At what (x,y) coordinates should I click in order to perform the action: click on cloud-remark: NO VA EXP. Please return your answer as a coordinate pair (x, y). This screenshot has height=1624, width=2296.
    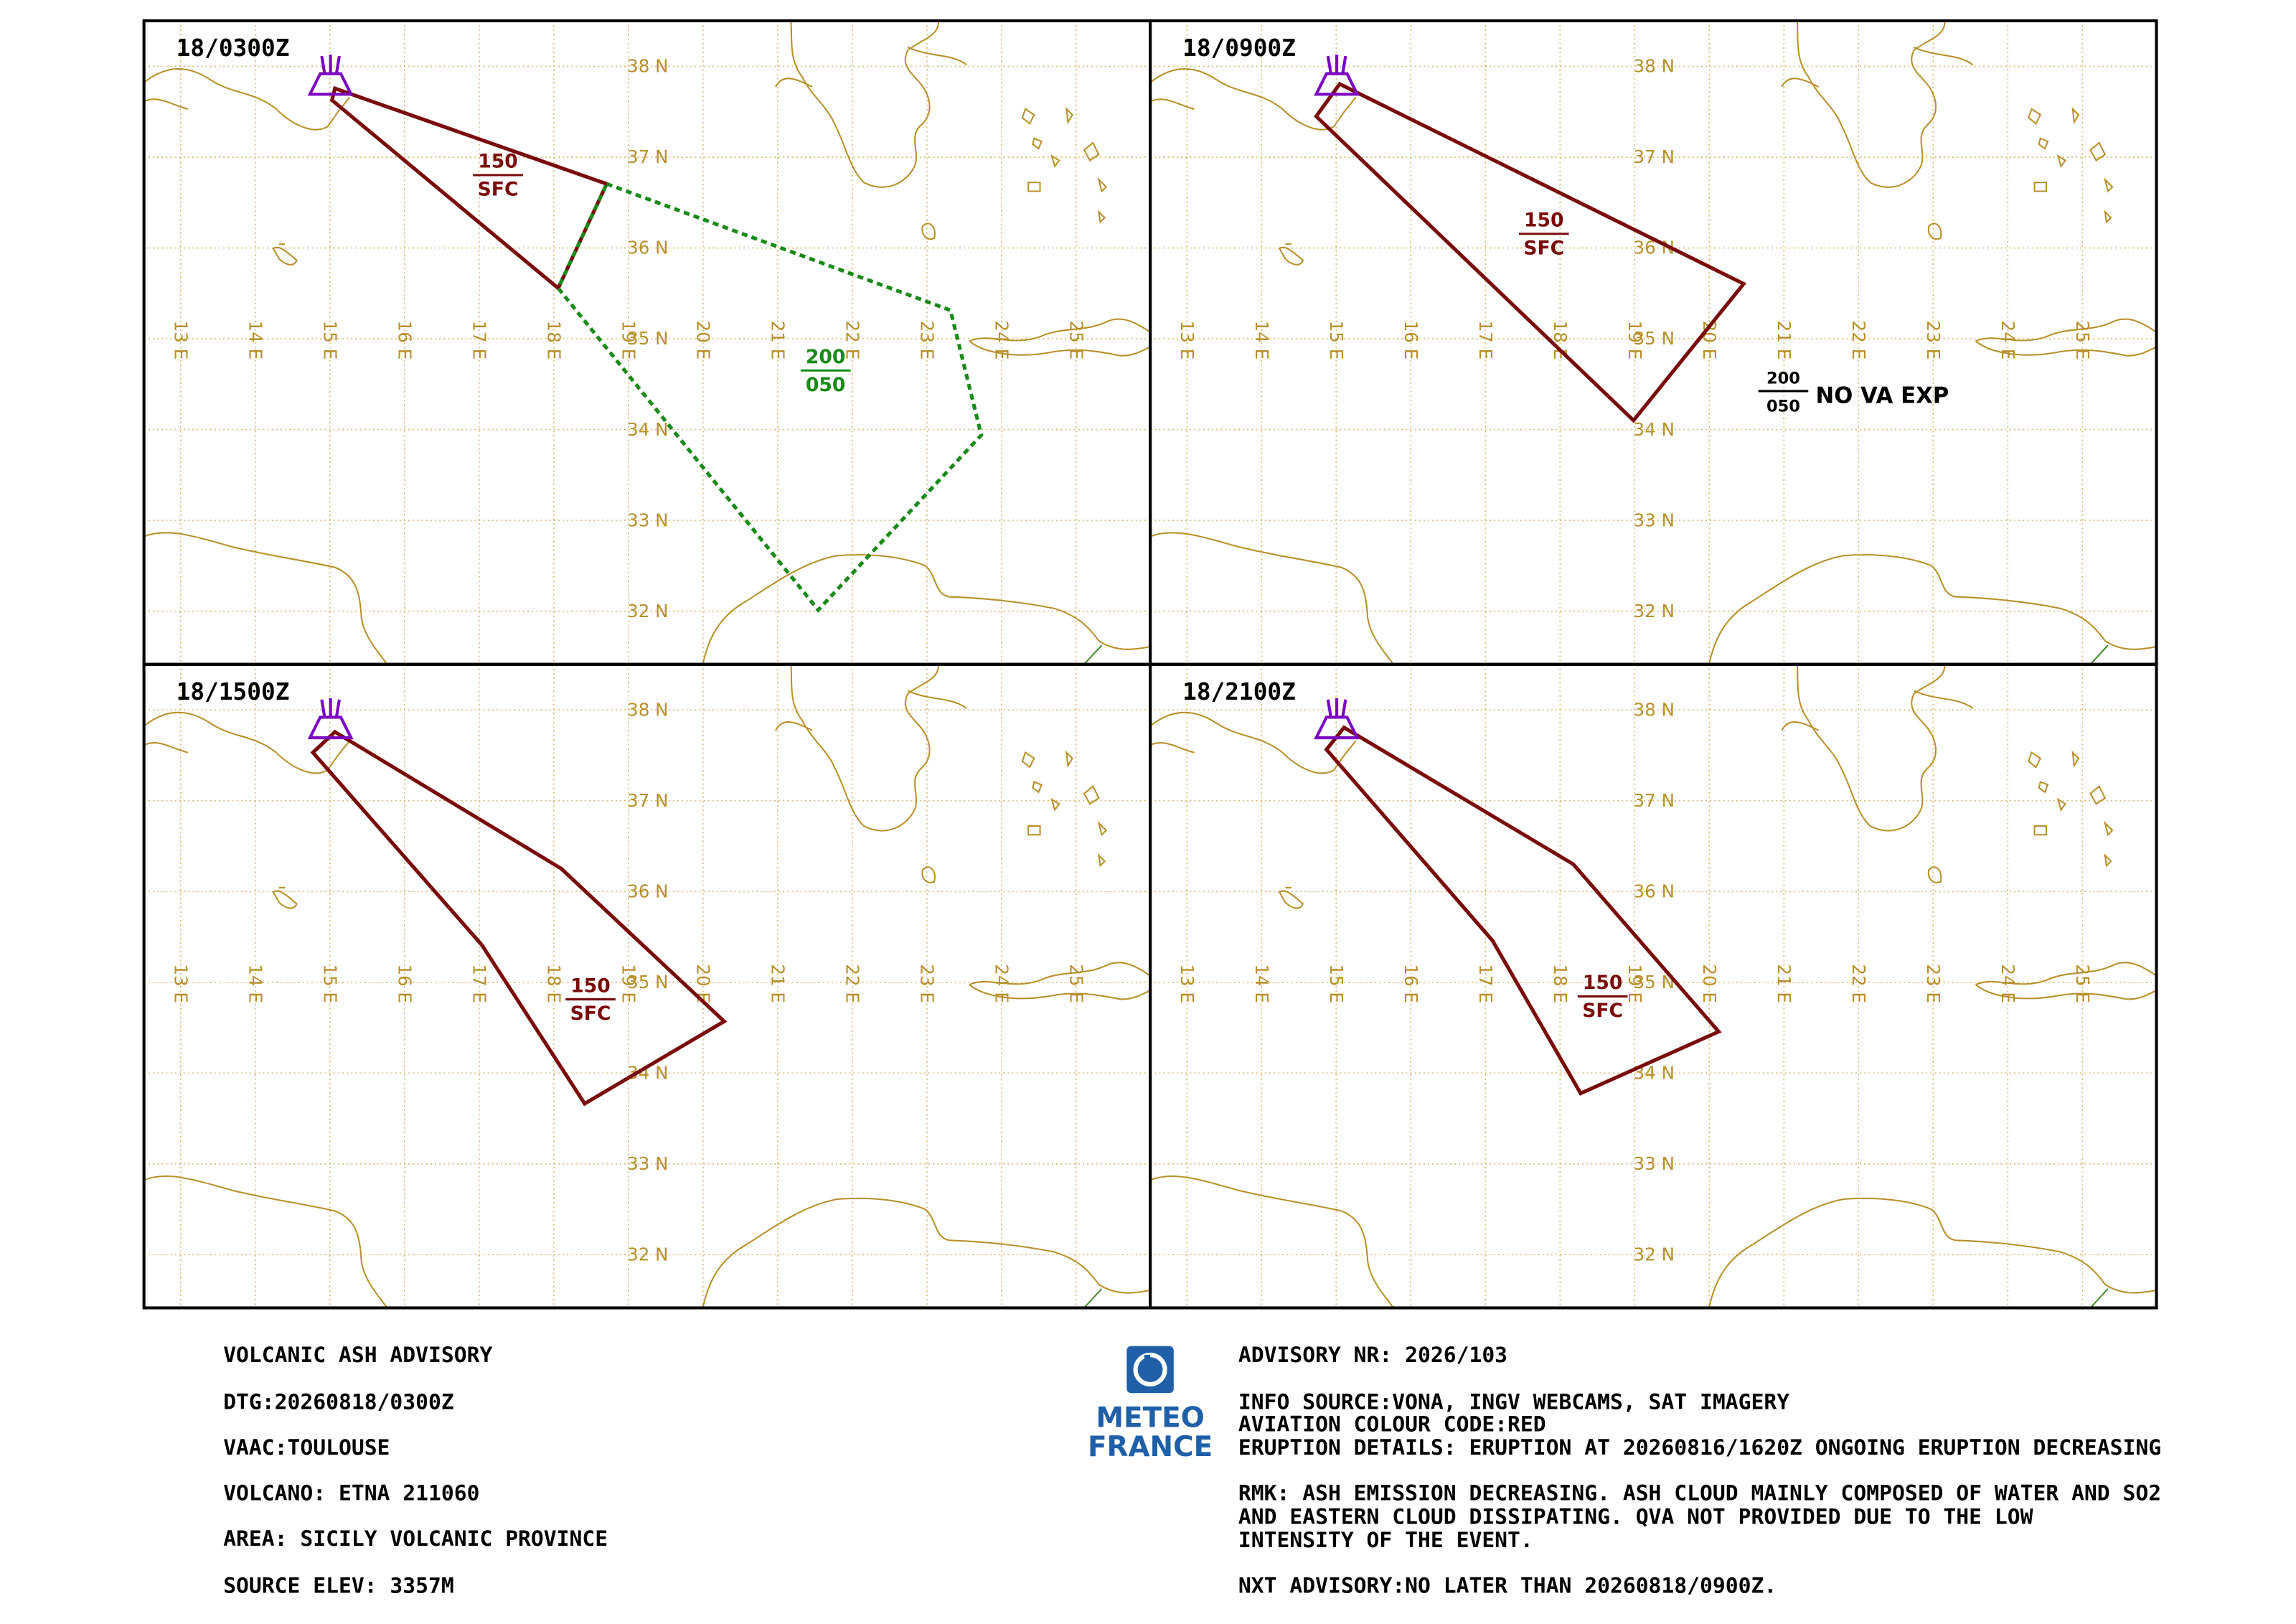
    Looking at the image, I should click on (1883, 395).